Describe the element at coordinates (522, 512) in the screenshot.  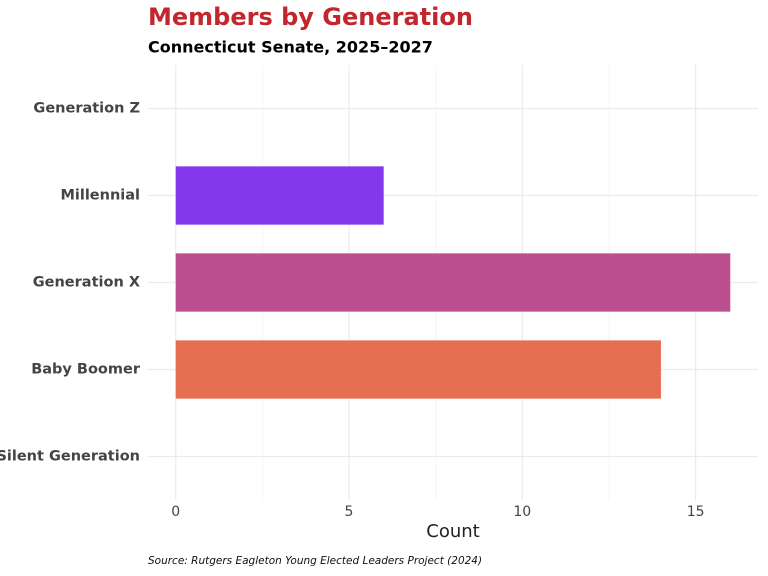
I see `x-tick-label: 10` at that location.